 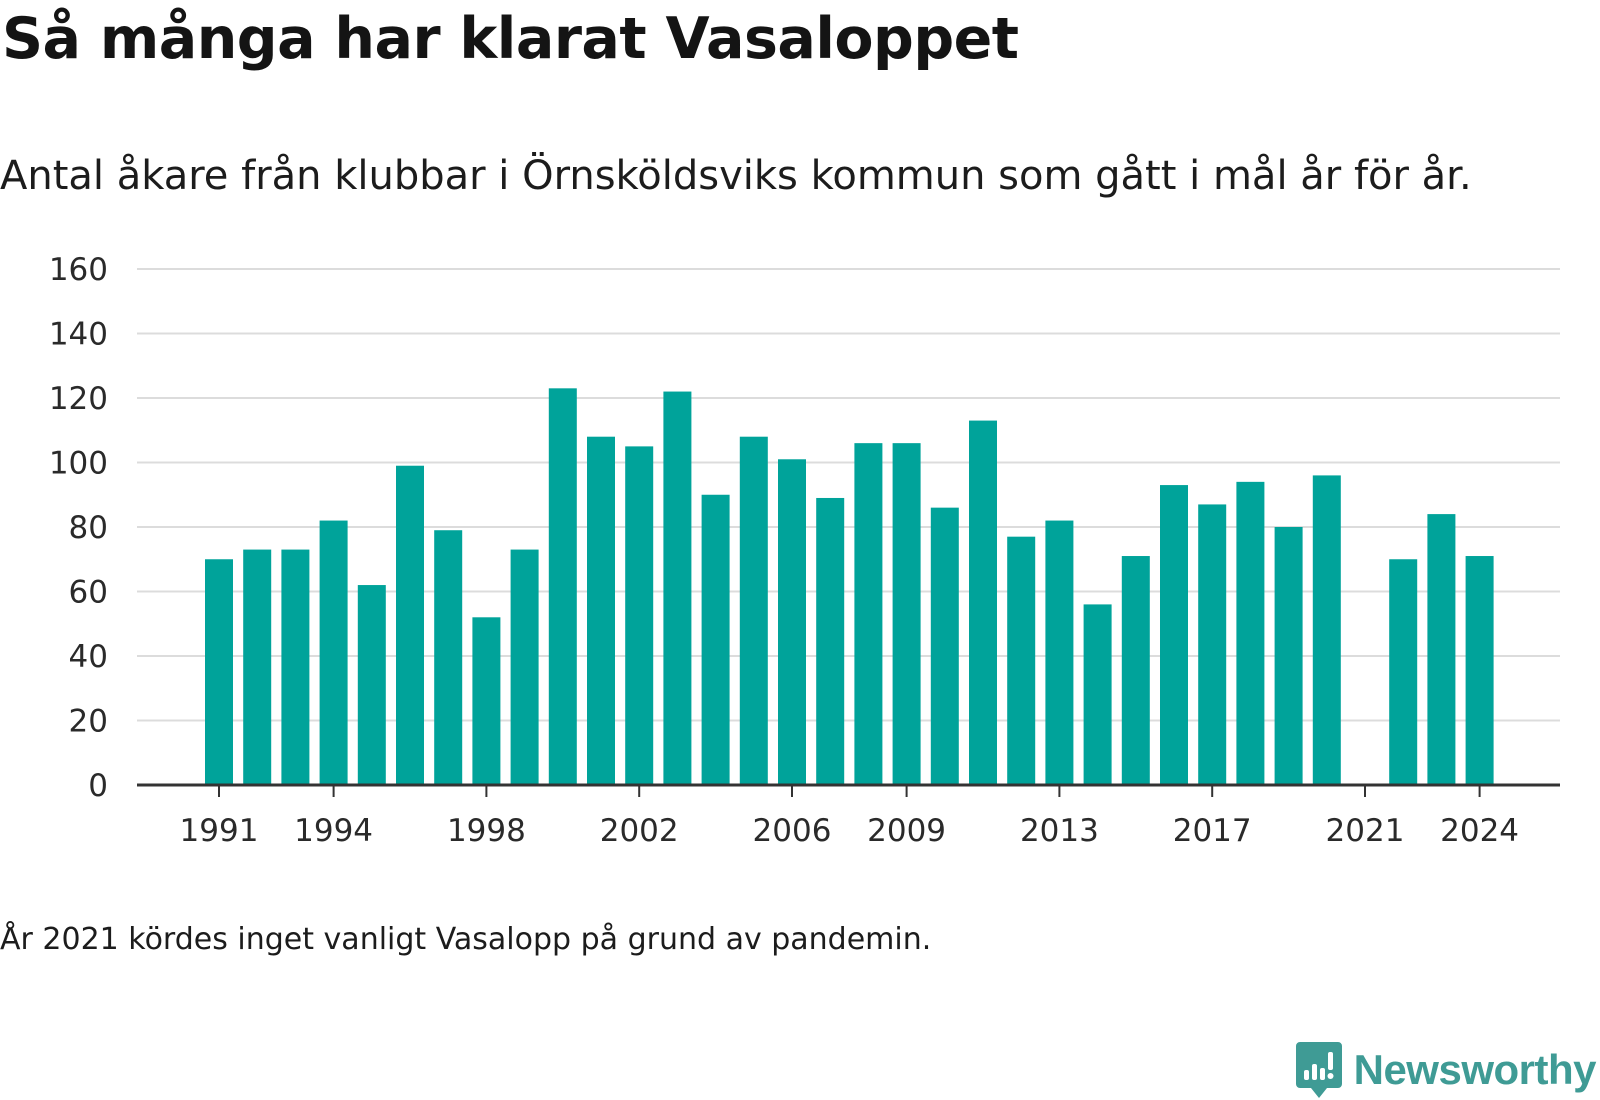 I want to click on bar-2015, so click(x=1135, y=670).